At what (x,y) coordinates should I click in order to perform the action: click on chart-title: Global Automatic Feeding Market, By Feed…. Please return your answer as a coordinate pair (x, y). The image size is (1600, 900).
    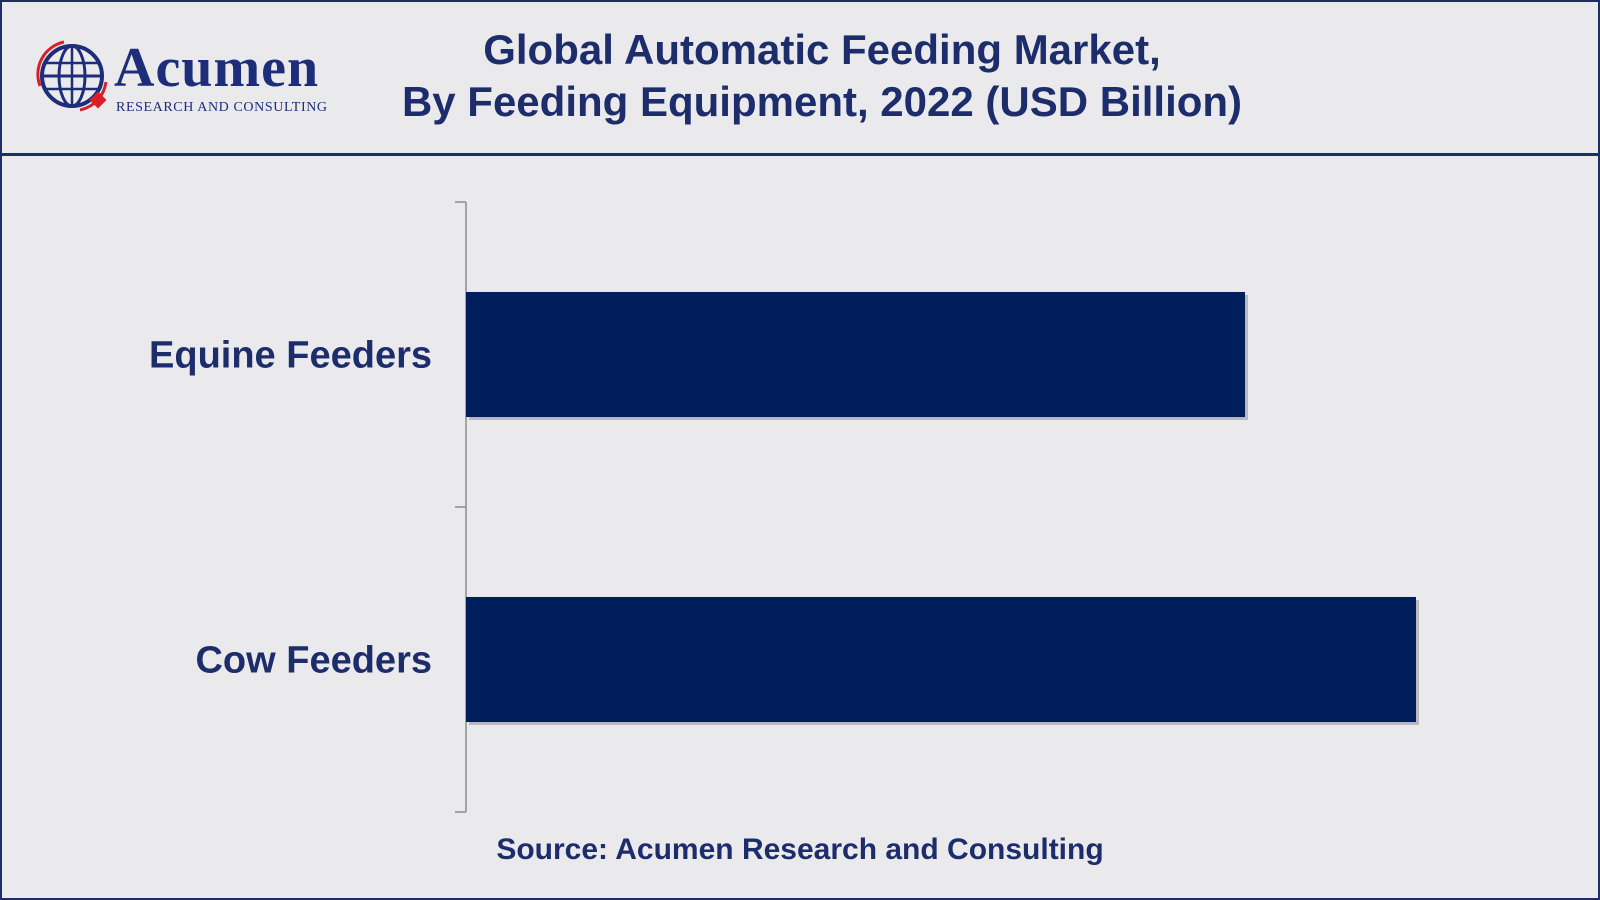
    Looking at the image, I should click on (822, 76).